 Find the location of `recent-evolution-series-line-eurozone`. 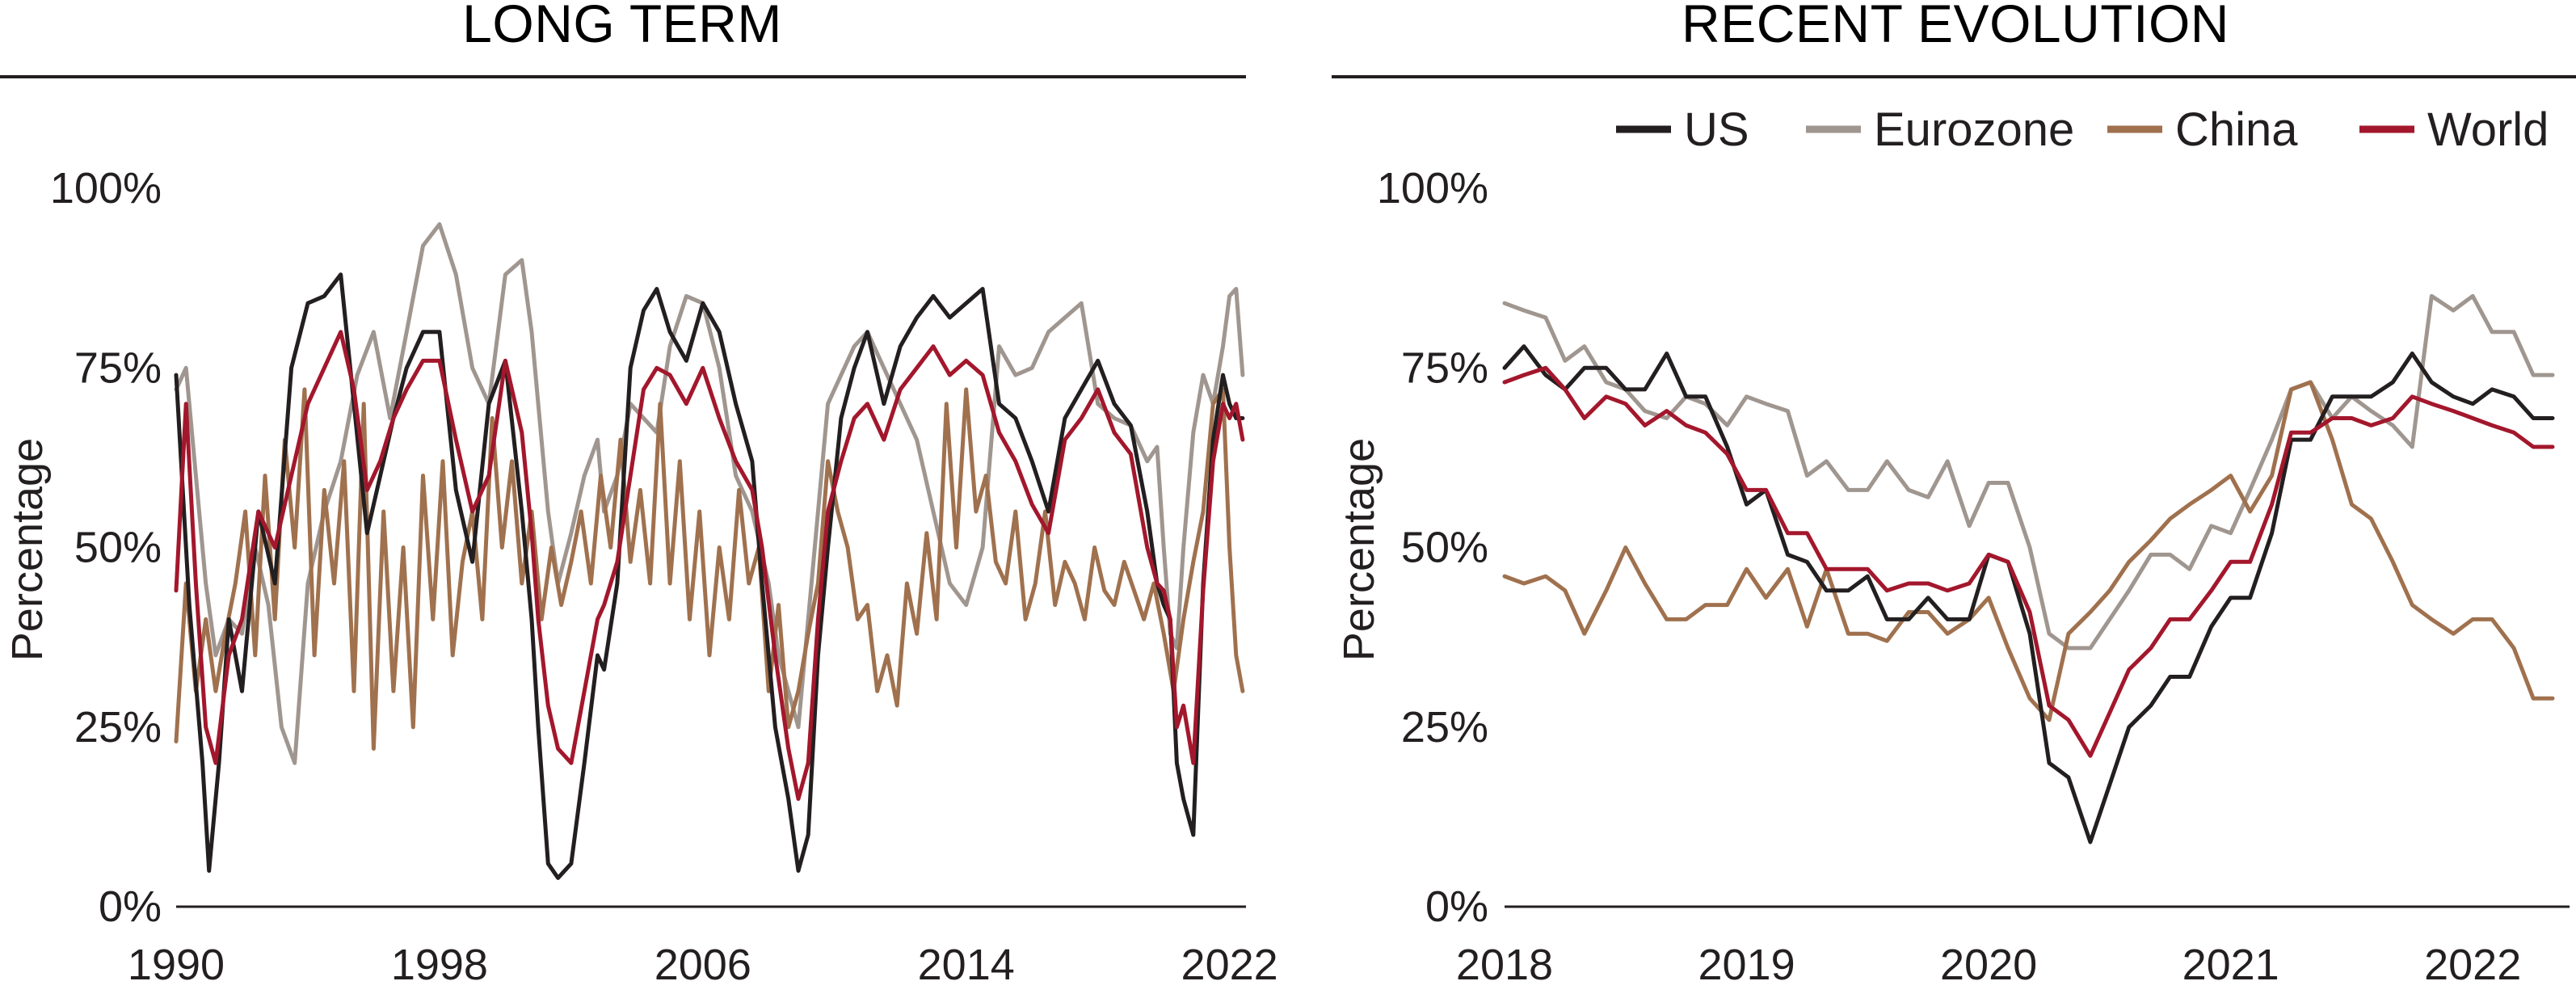

recent-evolution-series-line-eurozone is located at coordinates (2028, 472).